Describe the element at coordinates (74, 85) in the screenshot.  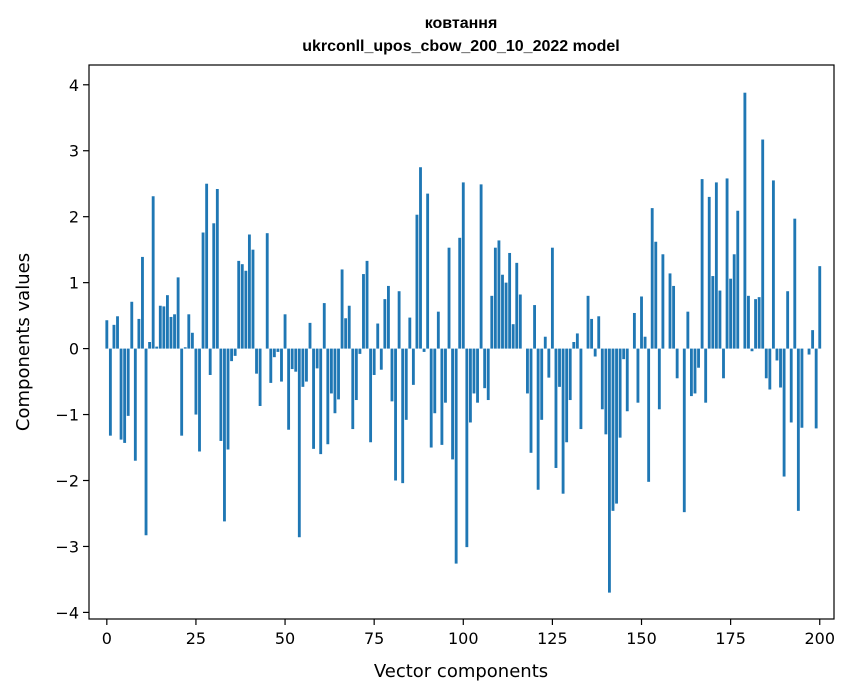
I see `y-tick-label: 4` at that location.